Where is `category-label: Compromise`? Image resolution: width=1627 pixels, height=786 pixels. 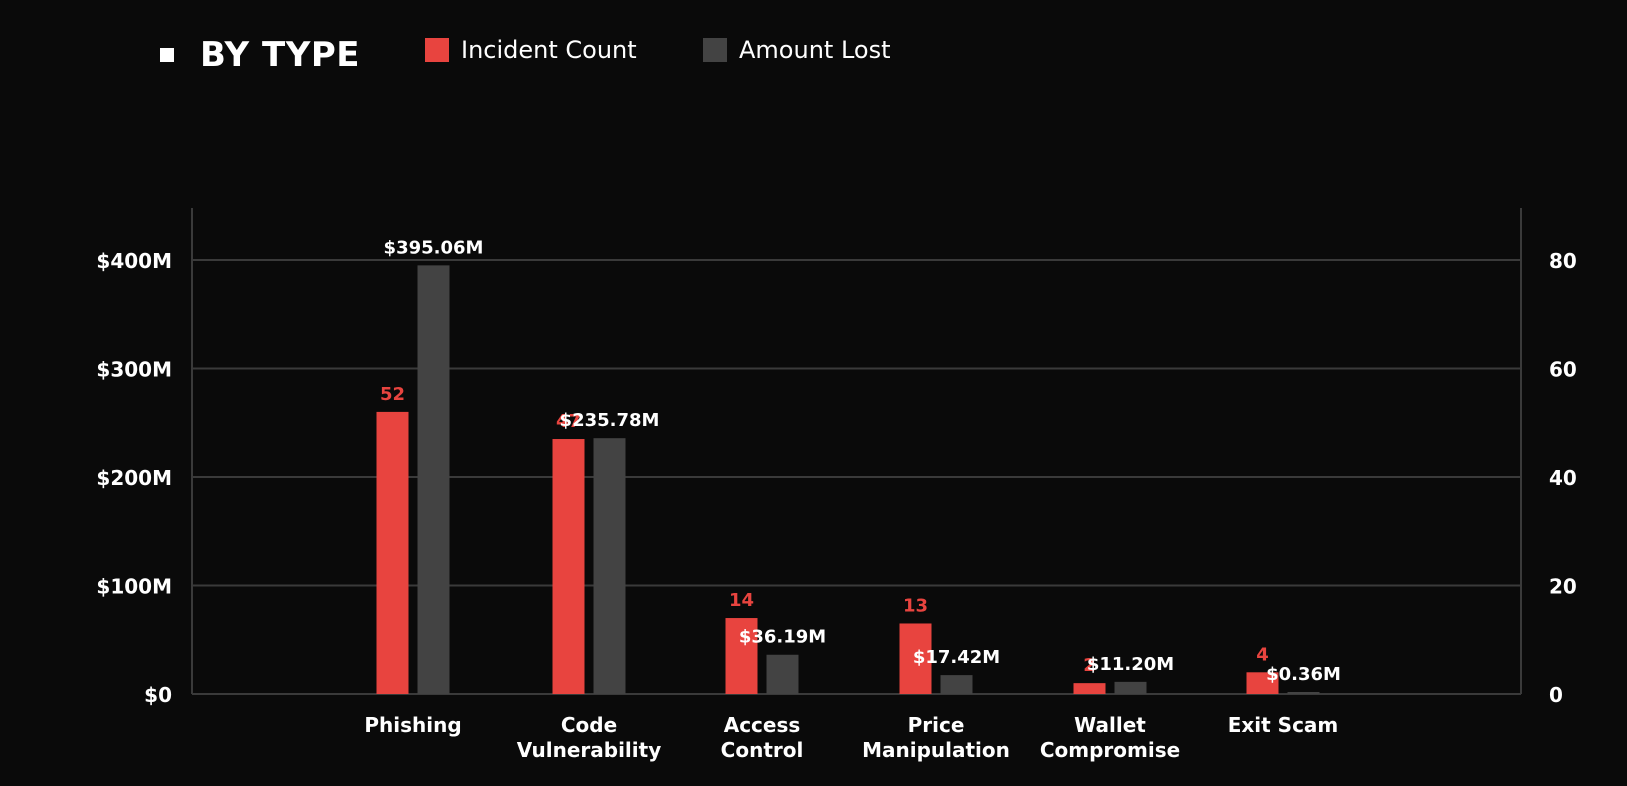 category-label: Compromise is located at coordinates (1110, 750).